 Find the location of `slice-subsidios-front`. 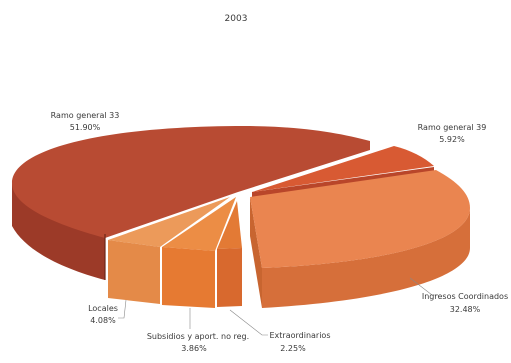

slice-subsidios-front is located at coordinates (188, 277).